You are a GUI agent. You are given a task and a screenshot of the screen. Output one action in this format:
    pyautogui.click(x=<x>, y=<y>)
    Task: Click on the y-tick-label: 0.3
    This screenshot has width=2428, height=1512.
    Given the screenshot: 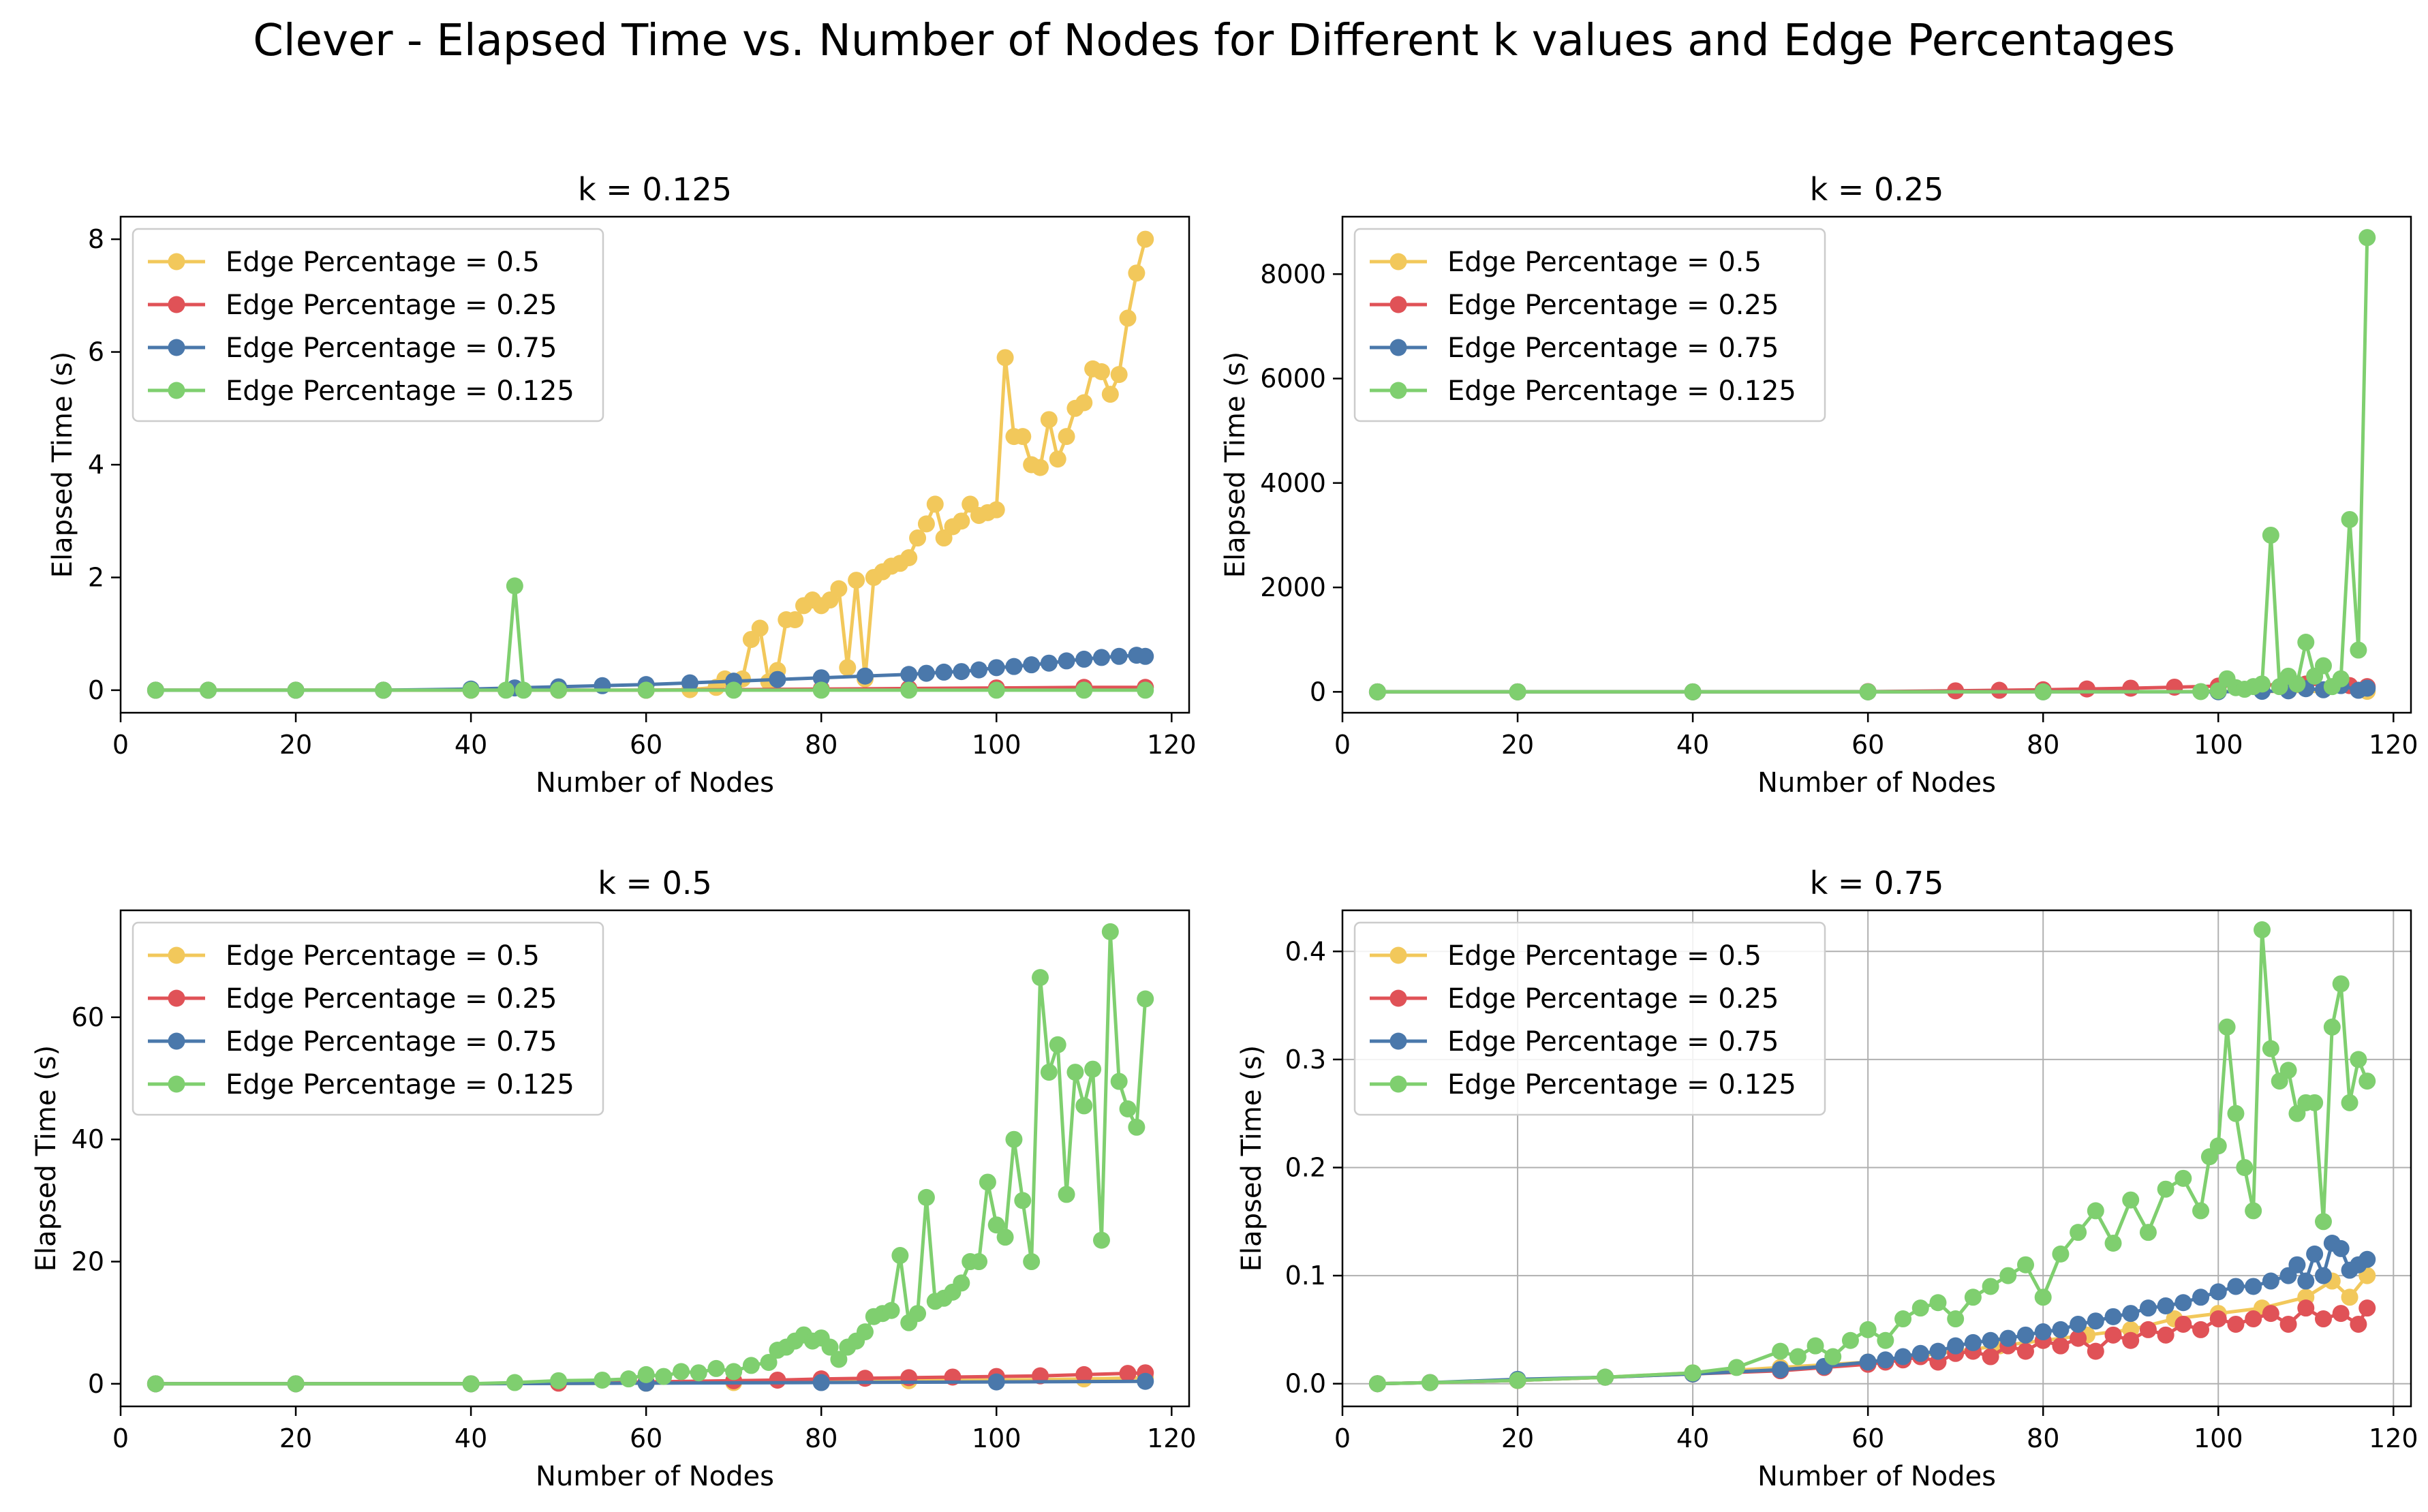 What is the action you would take?
    pyautogui.click(x=1305, y=1060)
    